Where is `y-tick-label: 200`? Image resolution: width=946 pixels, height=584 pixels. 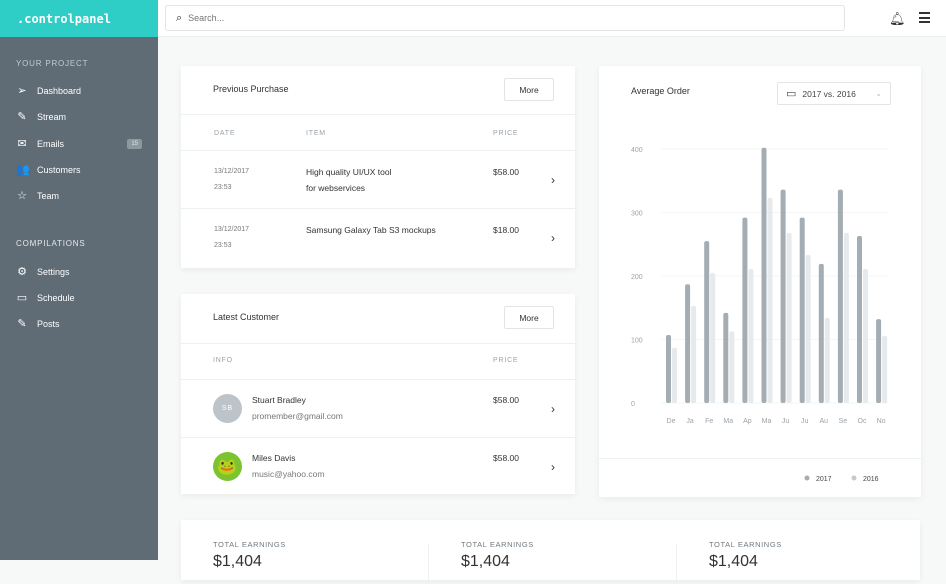
y-tick-label: 200 is located at coordinates (637, 277).